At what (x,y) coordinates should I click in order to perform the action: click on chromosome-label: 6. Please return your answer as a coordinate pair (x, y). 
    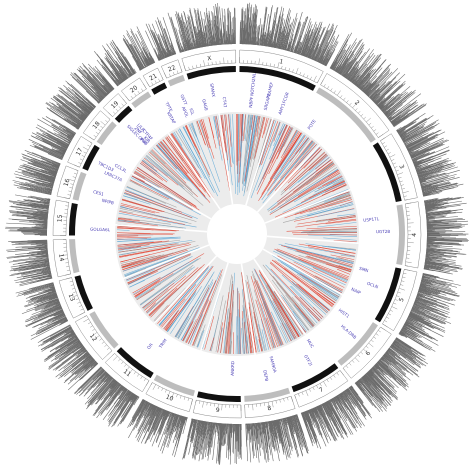
    Looking at the image, I should click on (368, 354).